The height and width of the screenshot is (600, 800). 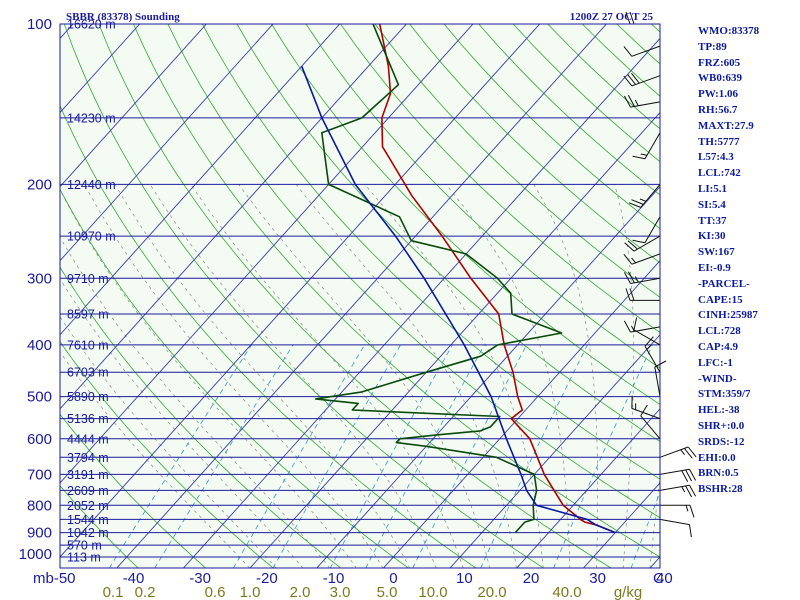 What do you see at coordinates (719, 141) in the screenshot?
I see `index-value: TH:5777` at bounding box center [719, 141].